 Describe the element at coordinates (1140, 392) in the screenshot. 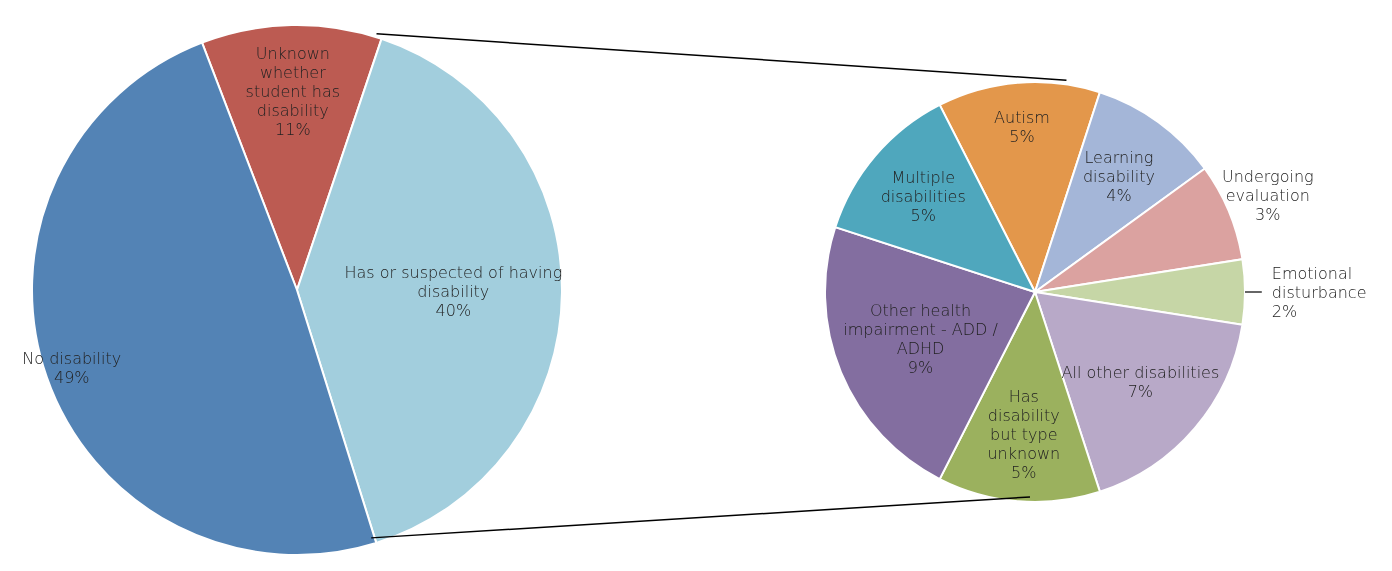

I see `data-label: 7%` at that location.